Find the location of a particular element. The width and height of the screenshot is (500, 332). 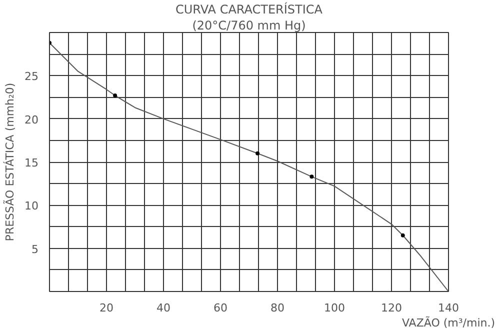

chart-title: CURVA CARACTERÍSTICA is located at coordinates (250, 9).